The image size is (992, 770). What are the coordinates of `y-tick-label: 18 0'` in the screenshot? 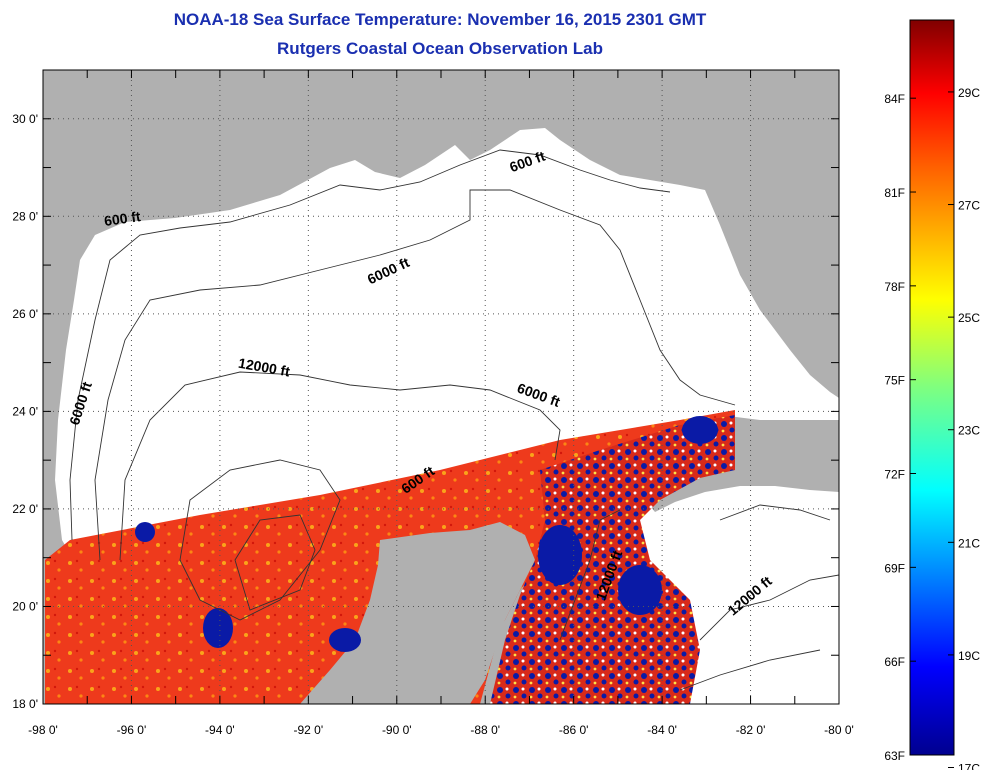 It's located at (25, 704).